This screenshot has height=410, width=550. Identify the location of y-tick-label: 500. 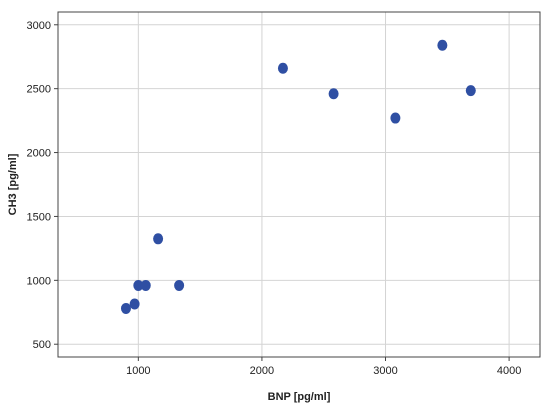
(42, 345).